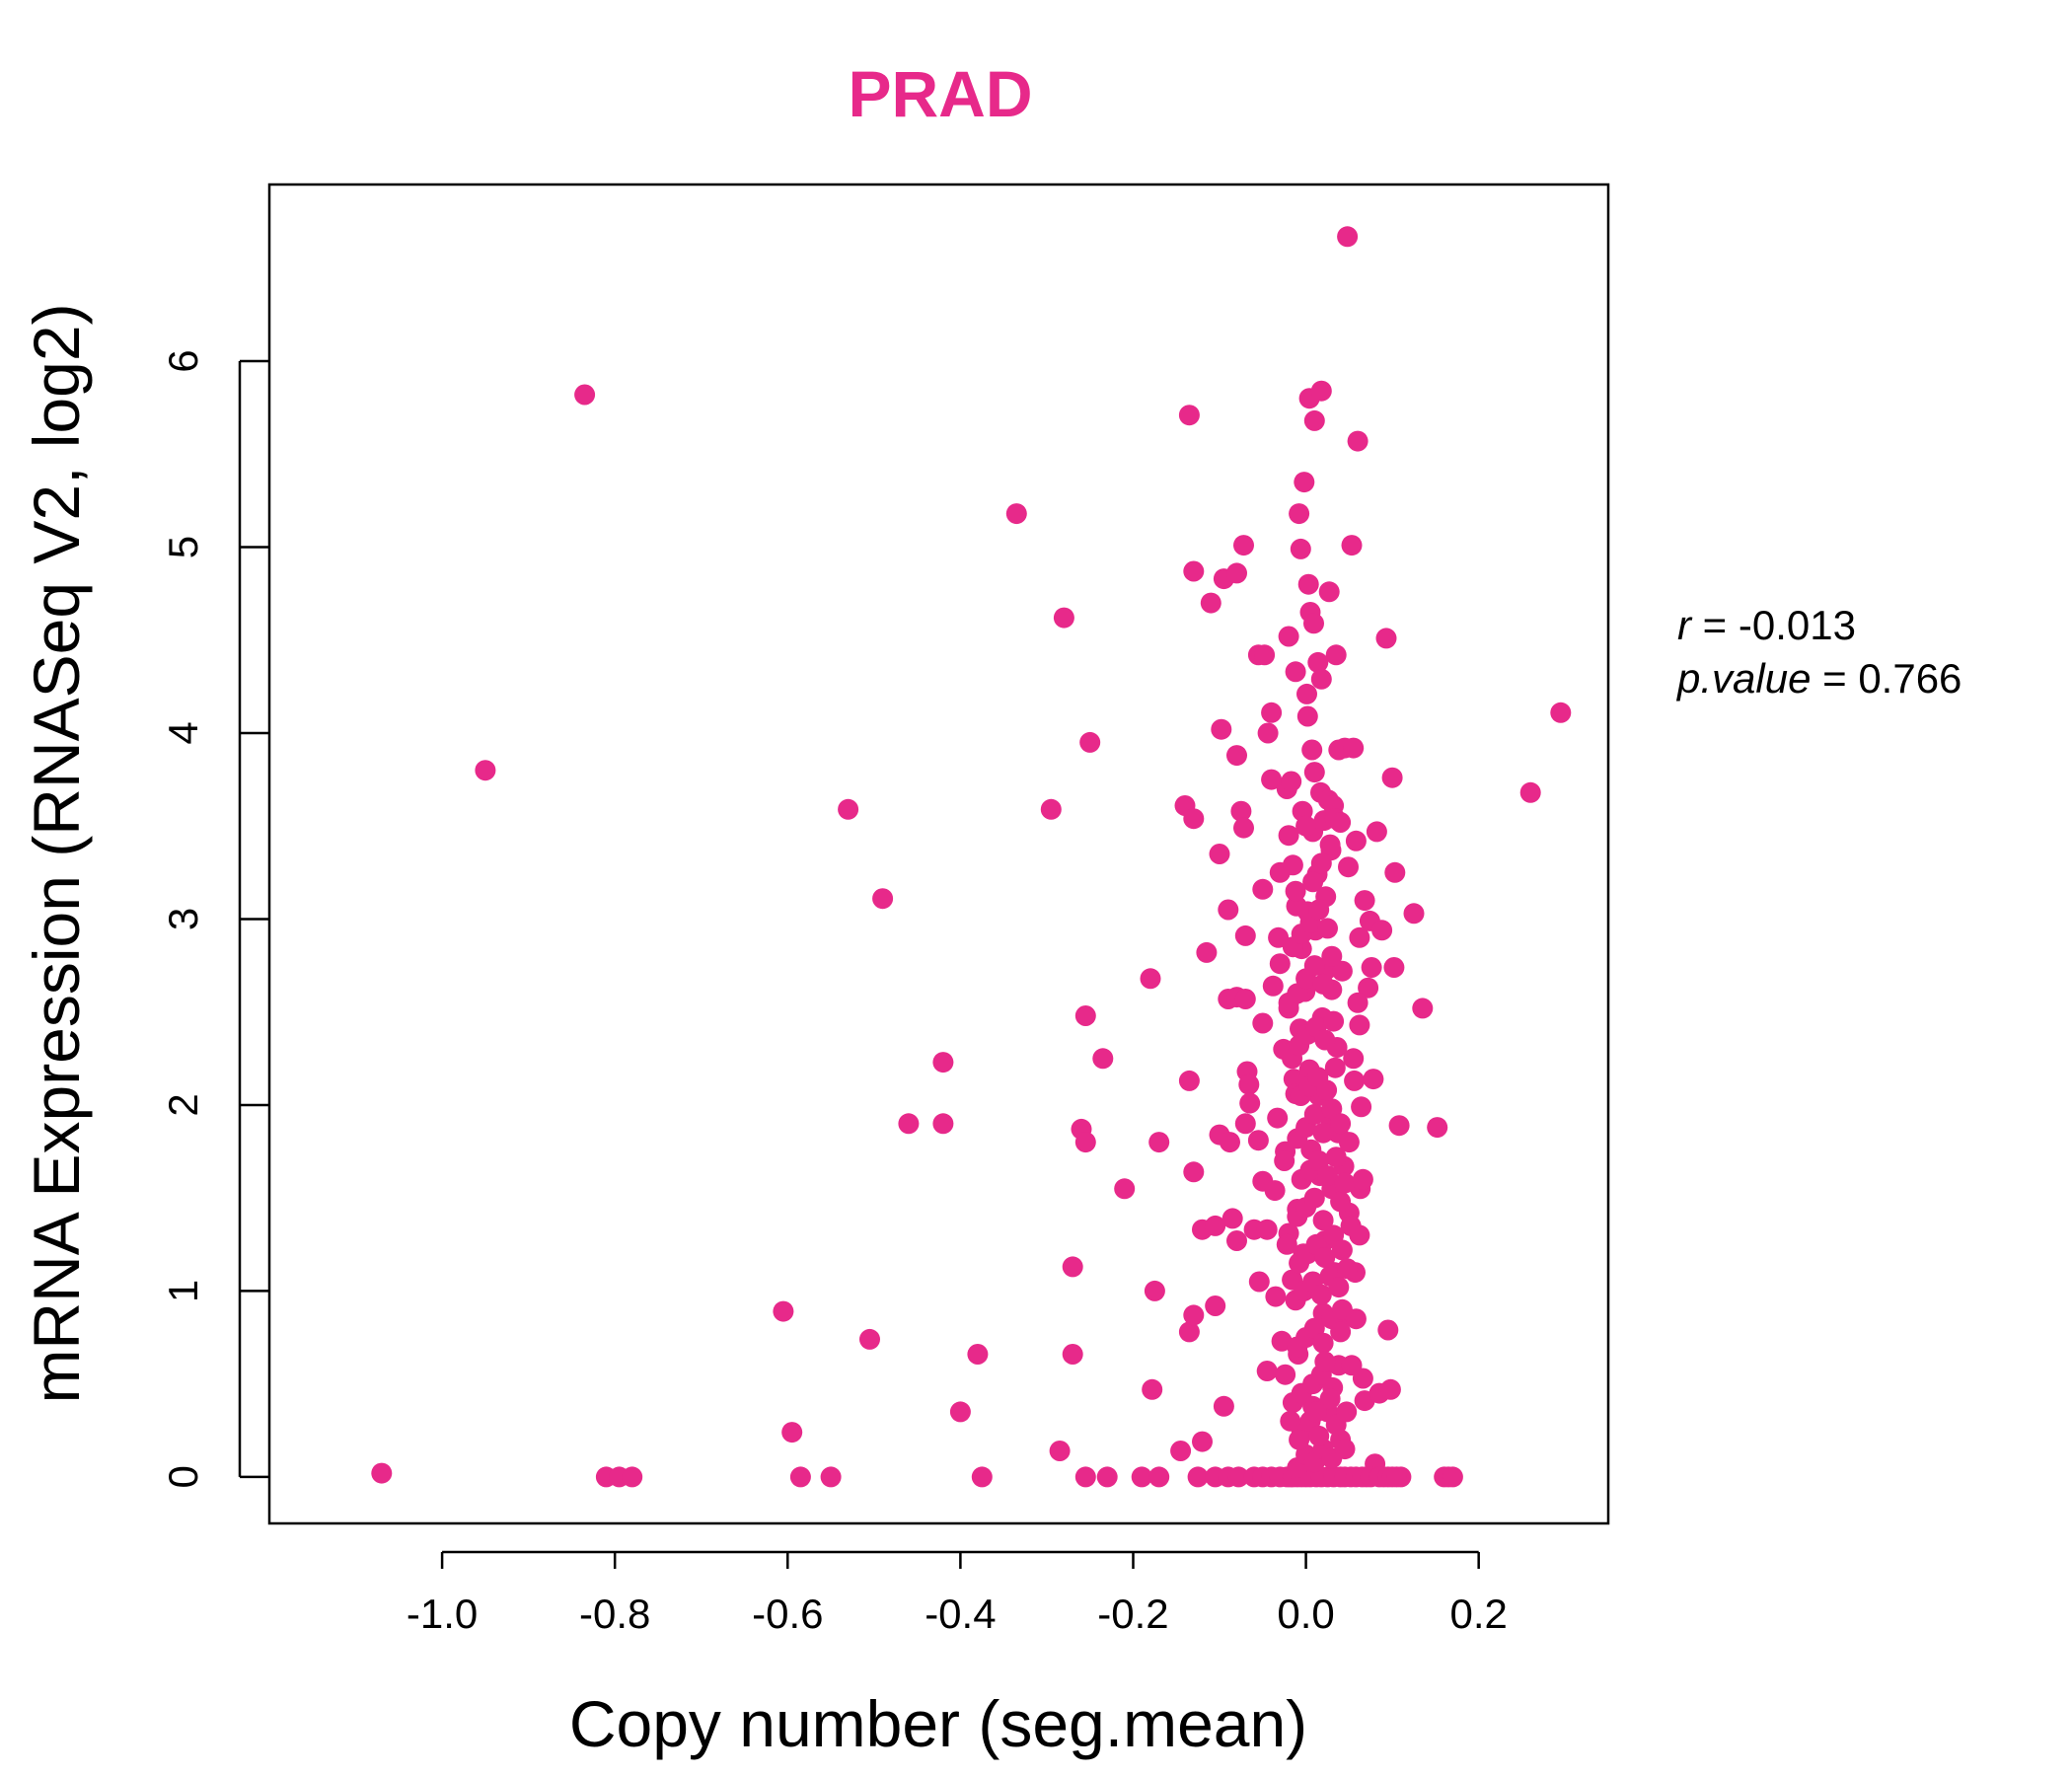 The width and height of the screenshot is (2072, 1776). What do you see at coordinates (1478, 1614) in the screenshot?
I see `x-tick-label: 0.2` at bounding box center [1478, 1614].